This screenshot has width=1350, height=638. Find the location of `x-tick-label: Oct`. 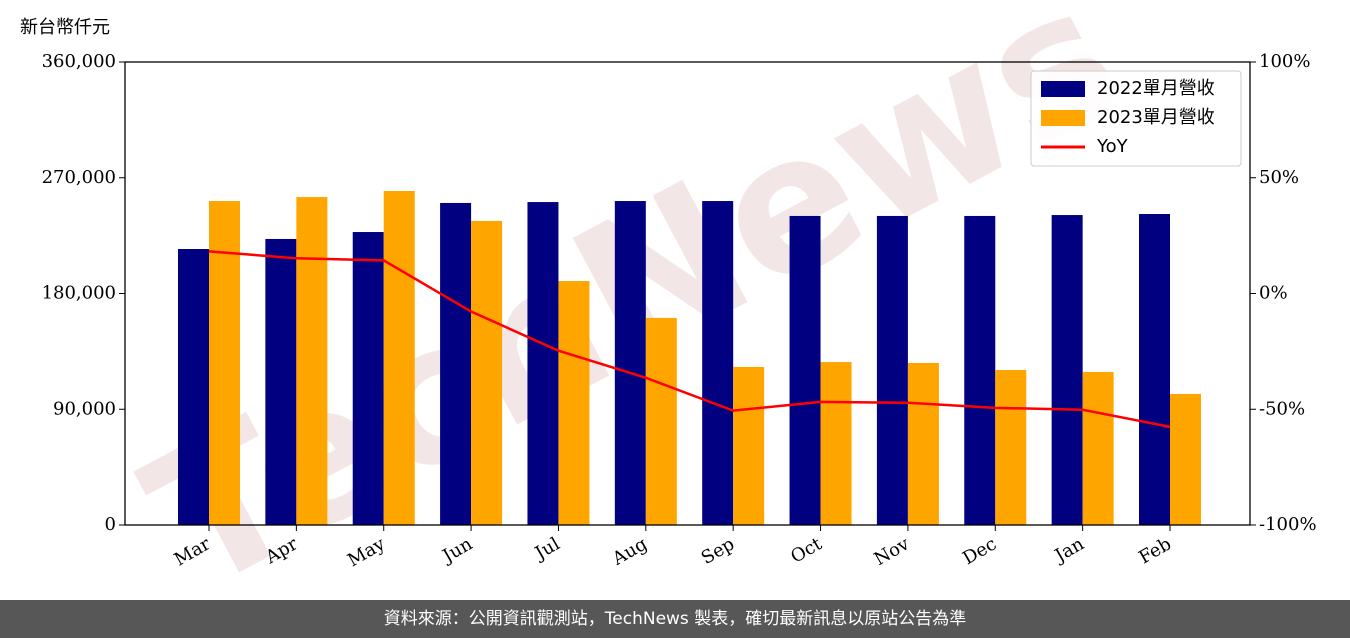

x-tick-label: Oct is located at coordinates (806, 550).